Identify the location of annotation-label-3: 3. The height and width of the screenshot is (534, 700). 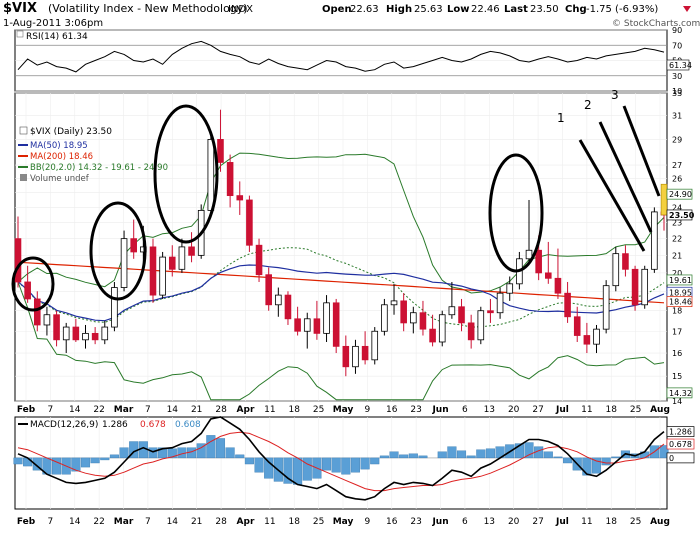
(615, 95).